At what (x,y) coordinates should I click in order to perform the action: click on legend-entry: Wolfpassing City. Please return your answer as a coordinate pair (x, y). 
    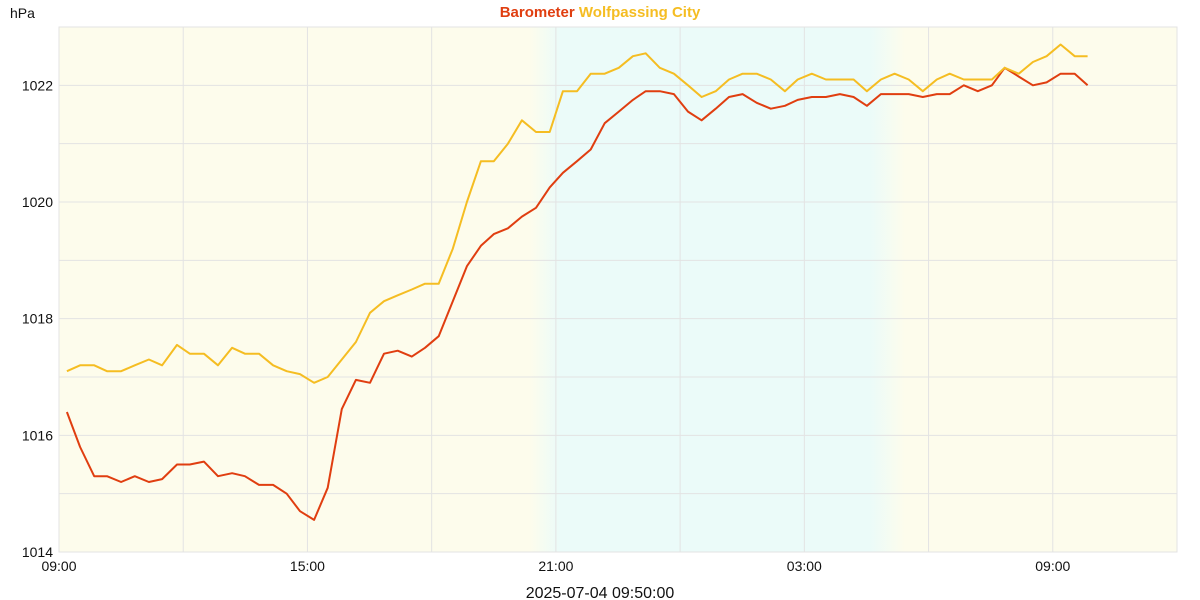
    Looking at the image, I should click on (640, 12).